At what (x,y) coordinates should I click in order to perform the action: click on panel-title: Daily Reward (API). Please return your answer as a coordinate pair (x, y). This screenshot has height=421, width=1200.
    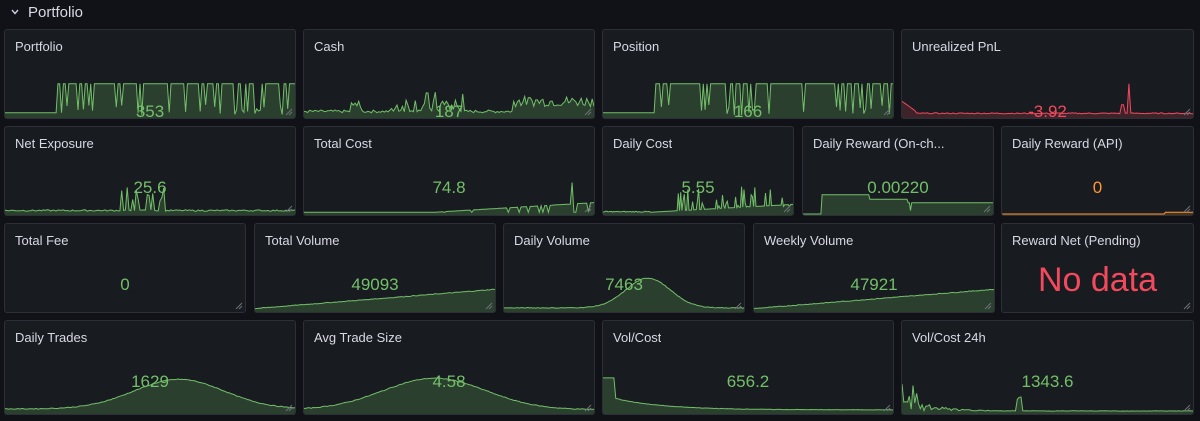
    Looking at the image, I should click on (1067, 143).